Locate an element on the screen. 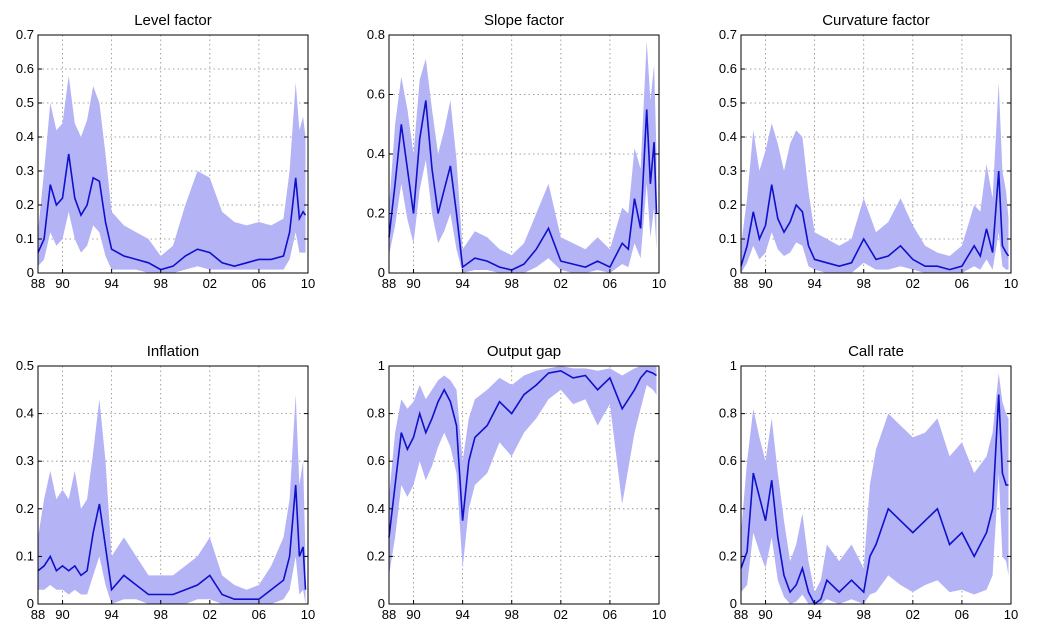  panel-title: Inflation is located at coordinates (173, 351).